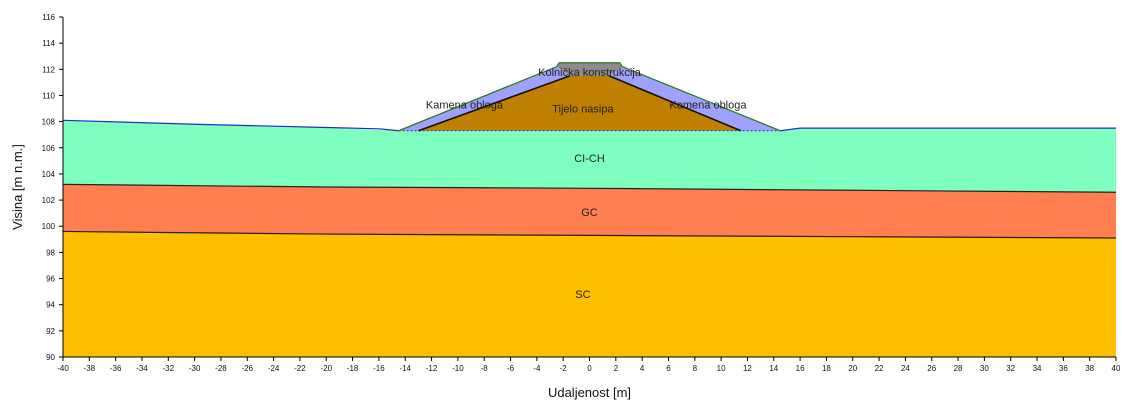 The image size is (1122, 403). Describe the element at coordinates (721, 368) in the screenshot. I see `x-tick-label: 10` at that location.